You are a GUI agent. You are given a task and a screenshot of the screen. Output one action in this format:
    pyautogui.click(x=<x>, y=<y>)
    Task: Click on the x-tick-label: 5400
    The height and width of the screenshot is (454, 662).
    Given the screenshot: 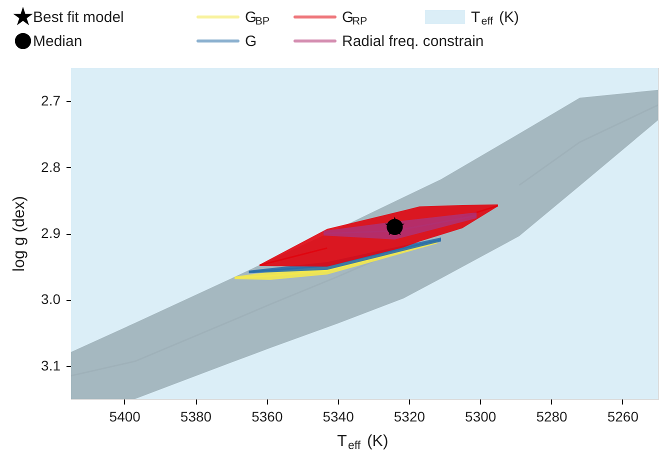 What is the action you would take?
    pyautogui.click(x=125, y=416)
    